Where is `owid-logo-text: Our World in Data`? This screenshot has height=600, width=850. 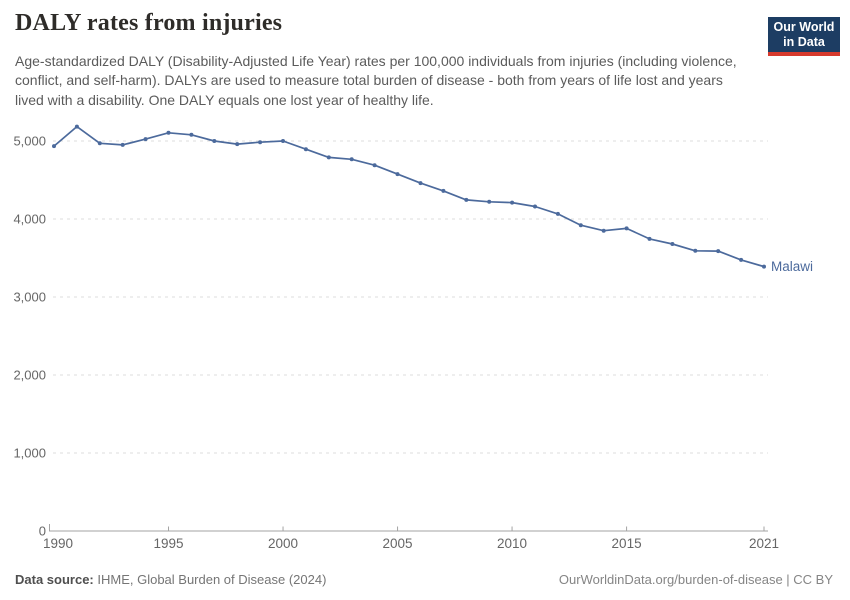 owid-logo-text: Our World in Data is located at coordinates (804, 34).